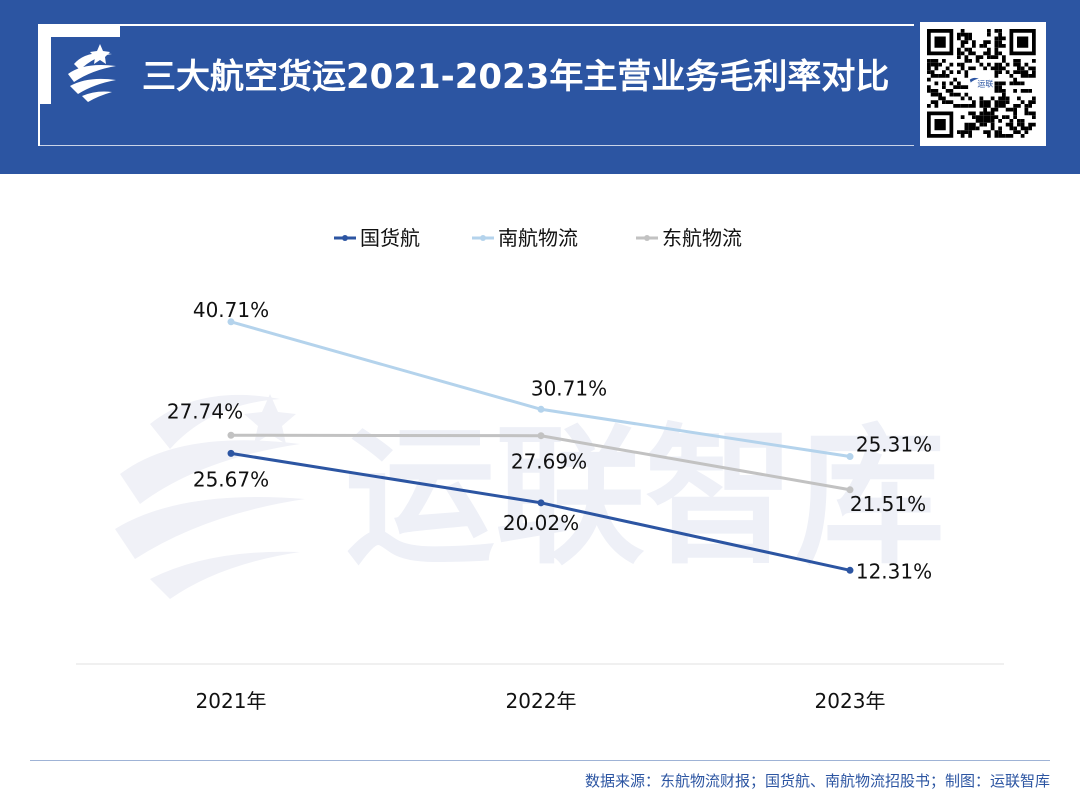 The height and width of the screenshot is (805, 1080). I want to click on legend-label: 国货航, so click(390, 238).